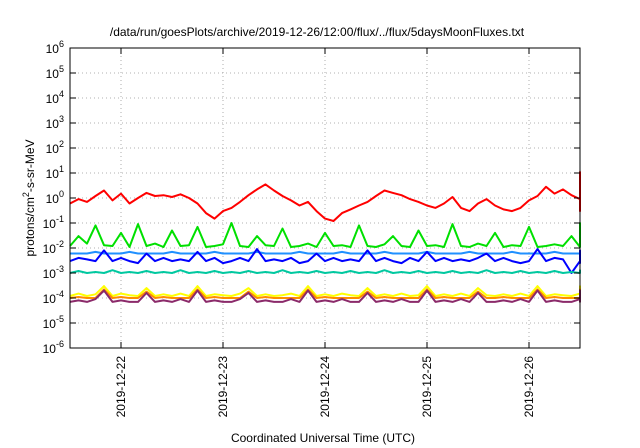 The height and width of the screenshot is (448, 640). Describe the element at coordinates (61, 119) in the screenshot. I see `y-tick-label-exponent: 3` at that location.